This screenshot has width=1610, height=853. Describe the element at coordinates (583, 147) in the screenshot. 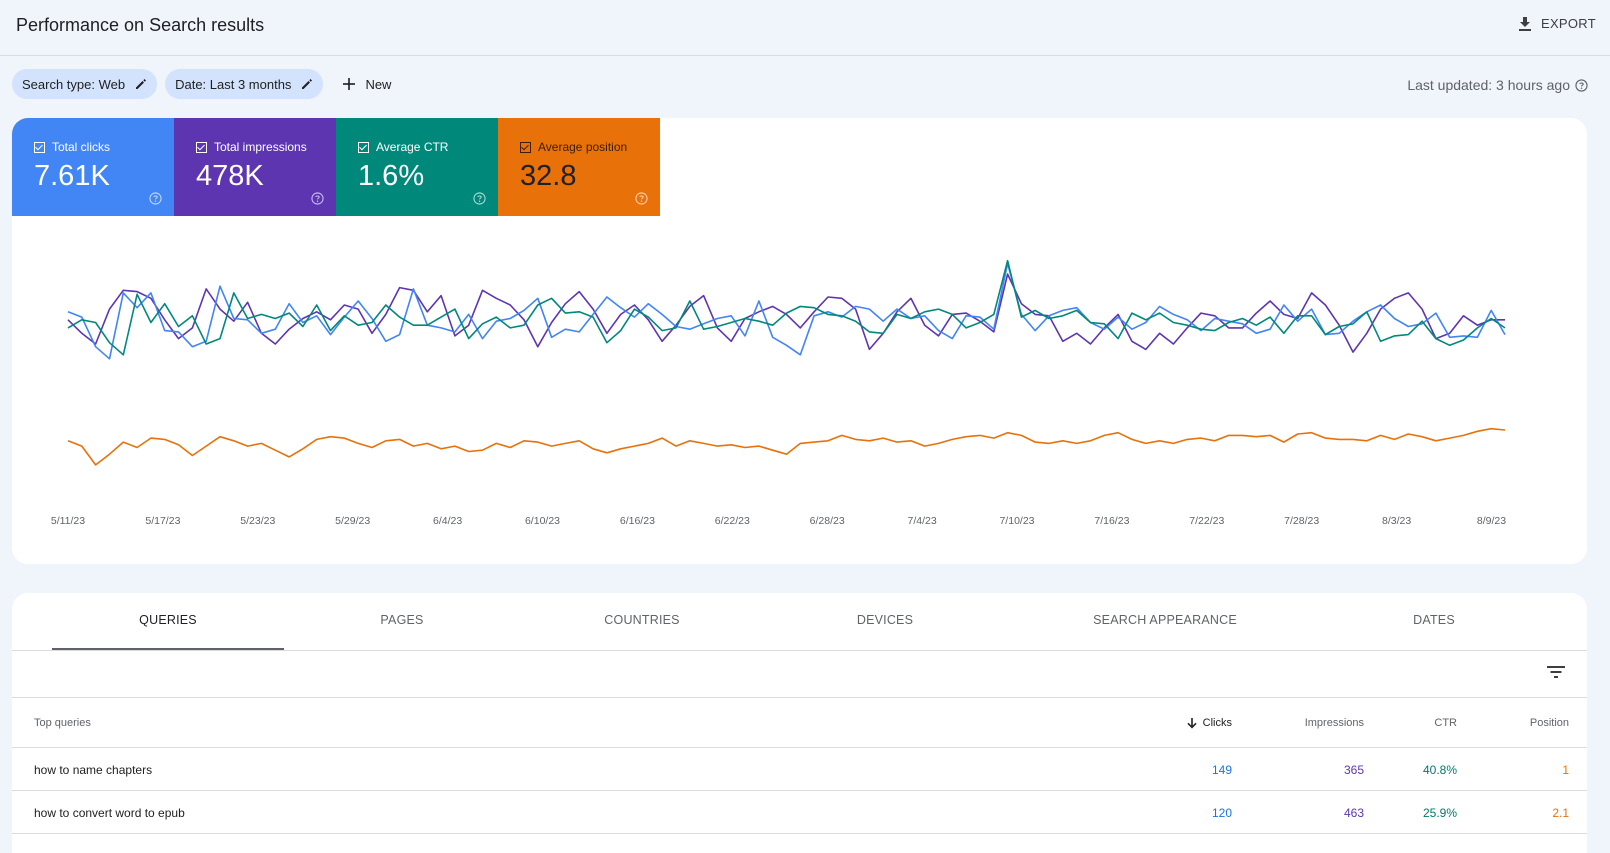

I see `metric-label: Average position` at that location.